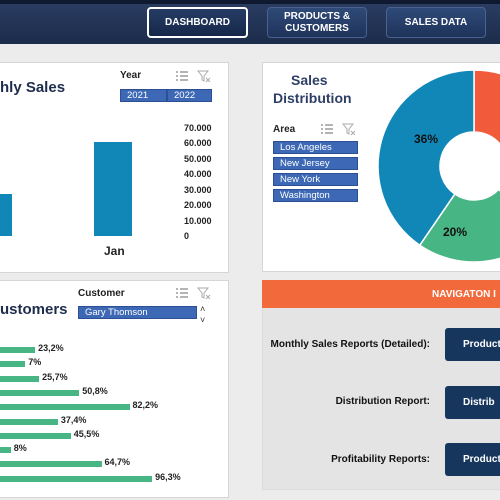 This screenshot has width=500, height=500. Describe the element at coordinates (198, 220) in the screenshot. I see `y-tick-label: 10.000` at that location.